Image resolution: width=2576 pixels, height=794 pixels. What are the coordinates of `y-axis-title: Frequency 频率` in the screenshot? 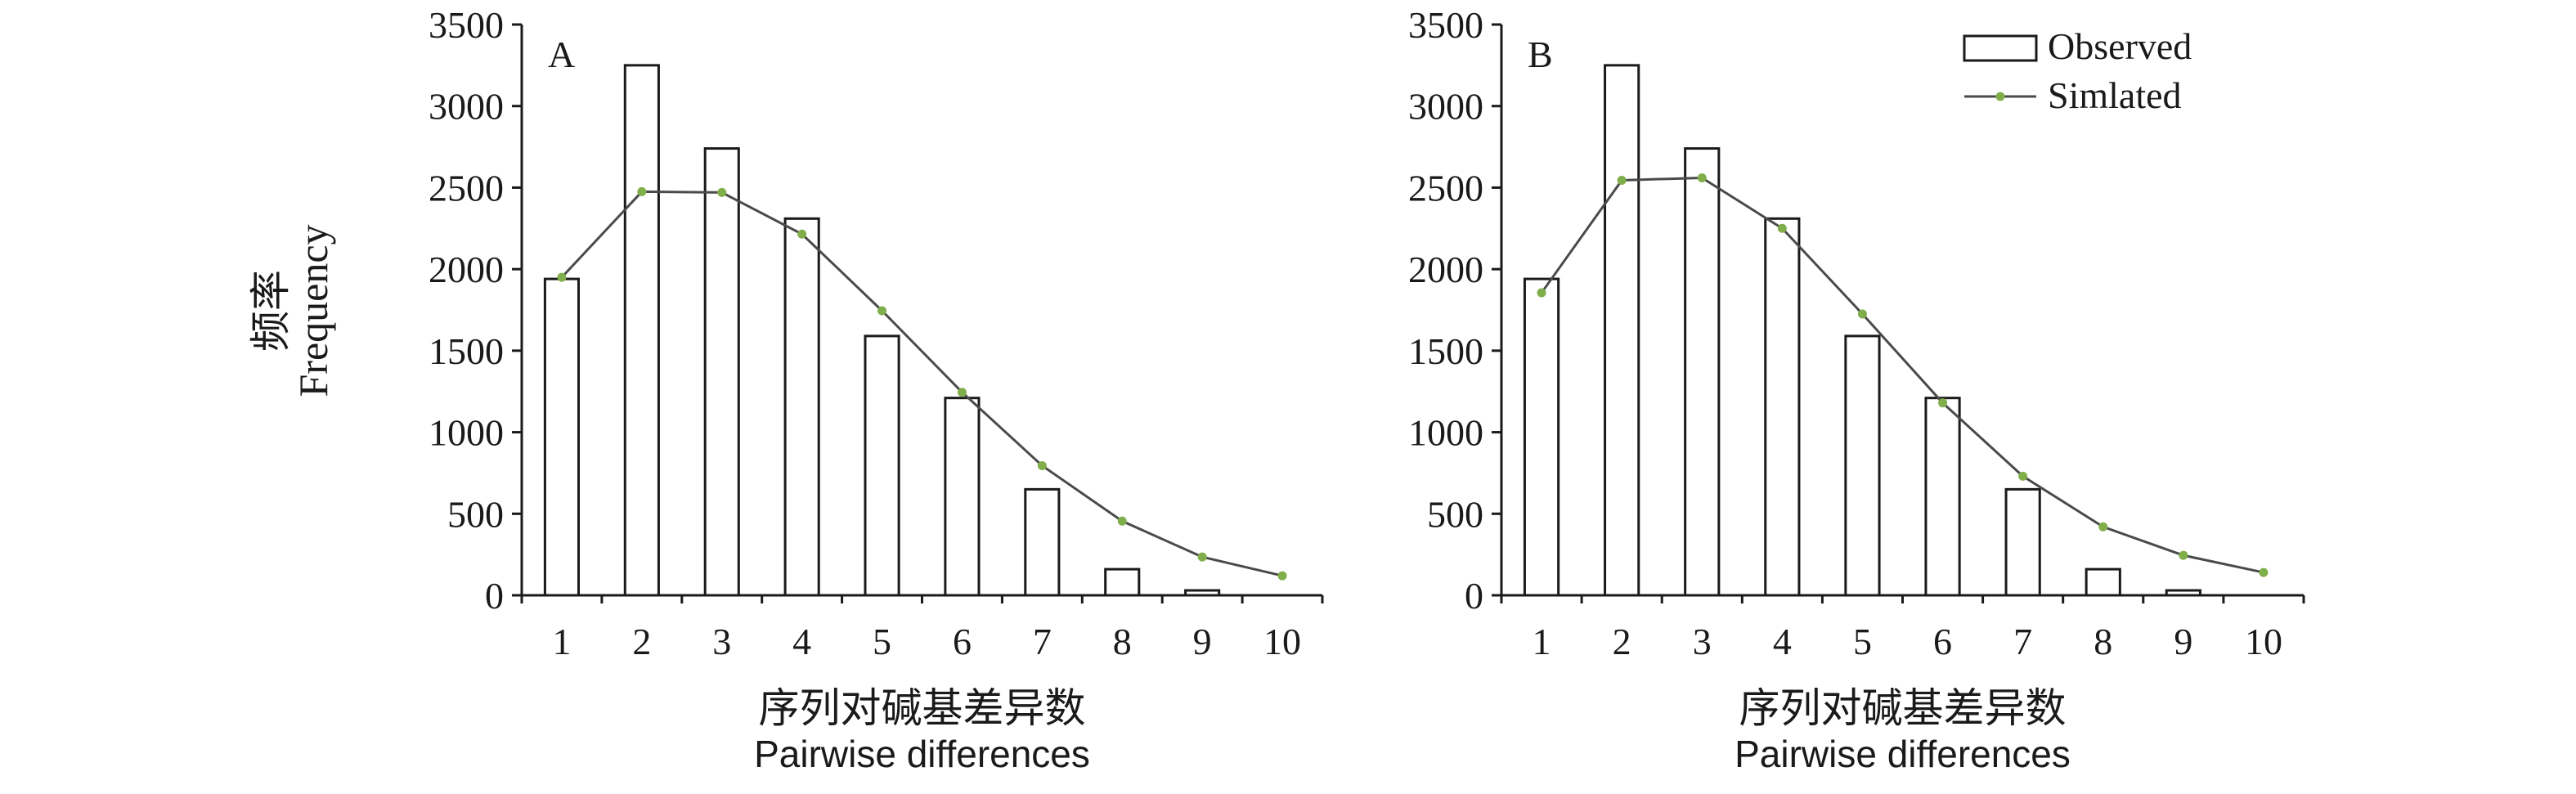 It's located at (292, 310).